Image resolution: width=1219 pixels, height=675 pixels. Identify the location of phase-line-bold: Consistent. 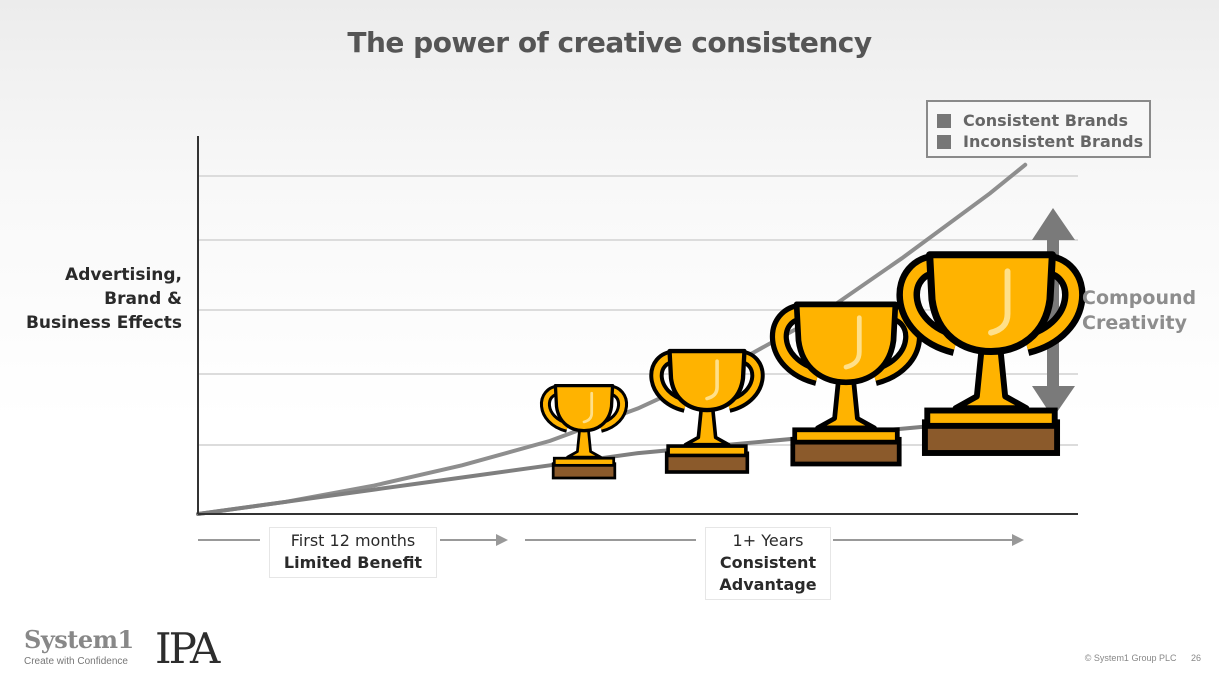
(768, 562).